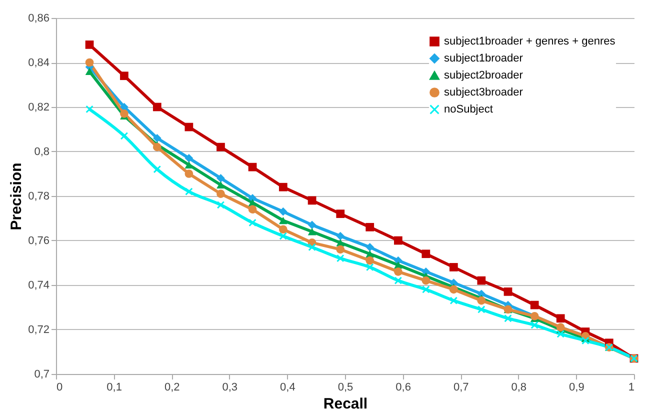  I want to click on x-tick-label: 0,4, so click(288, 388).